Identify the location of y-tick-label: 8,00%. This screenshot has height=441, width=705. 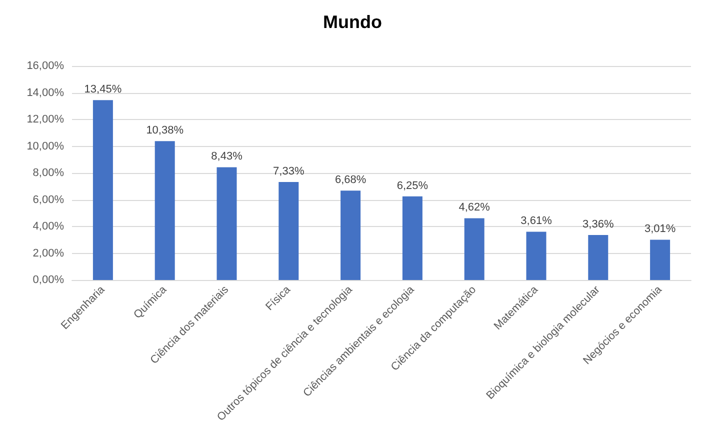
(48, 173).